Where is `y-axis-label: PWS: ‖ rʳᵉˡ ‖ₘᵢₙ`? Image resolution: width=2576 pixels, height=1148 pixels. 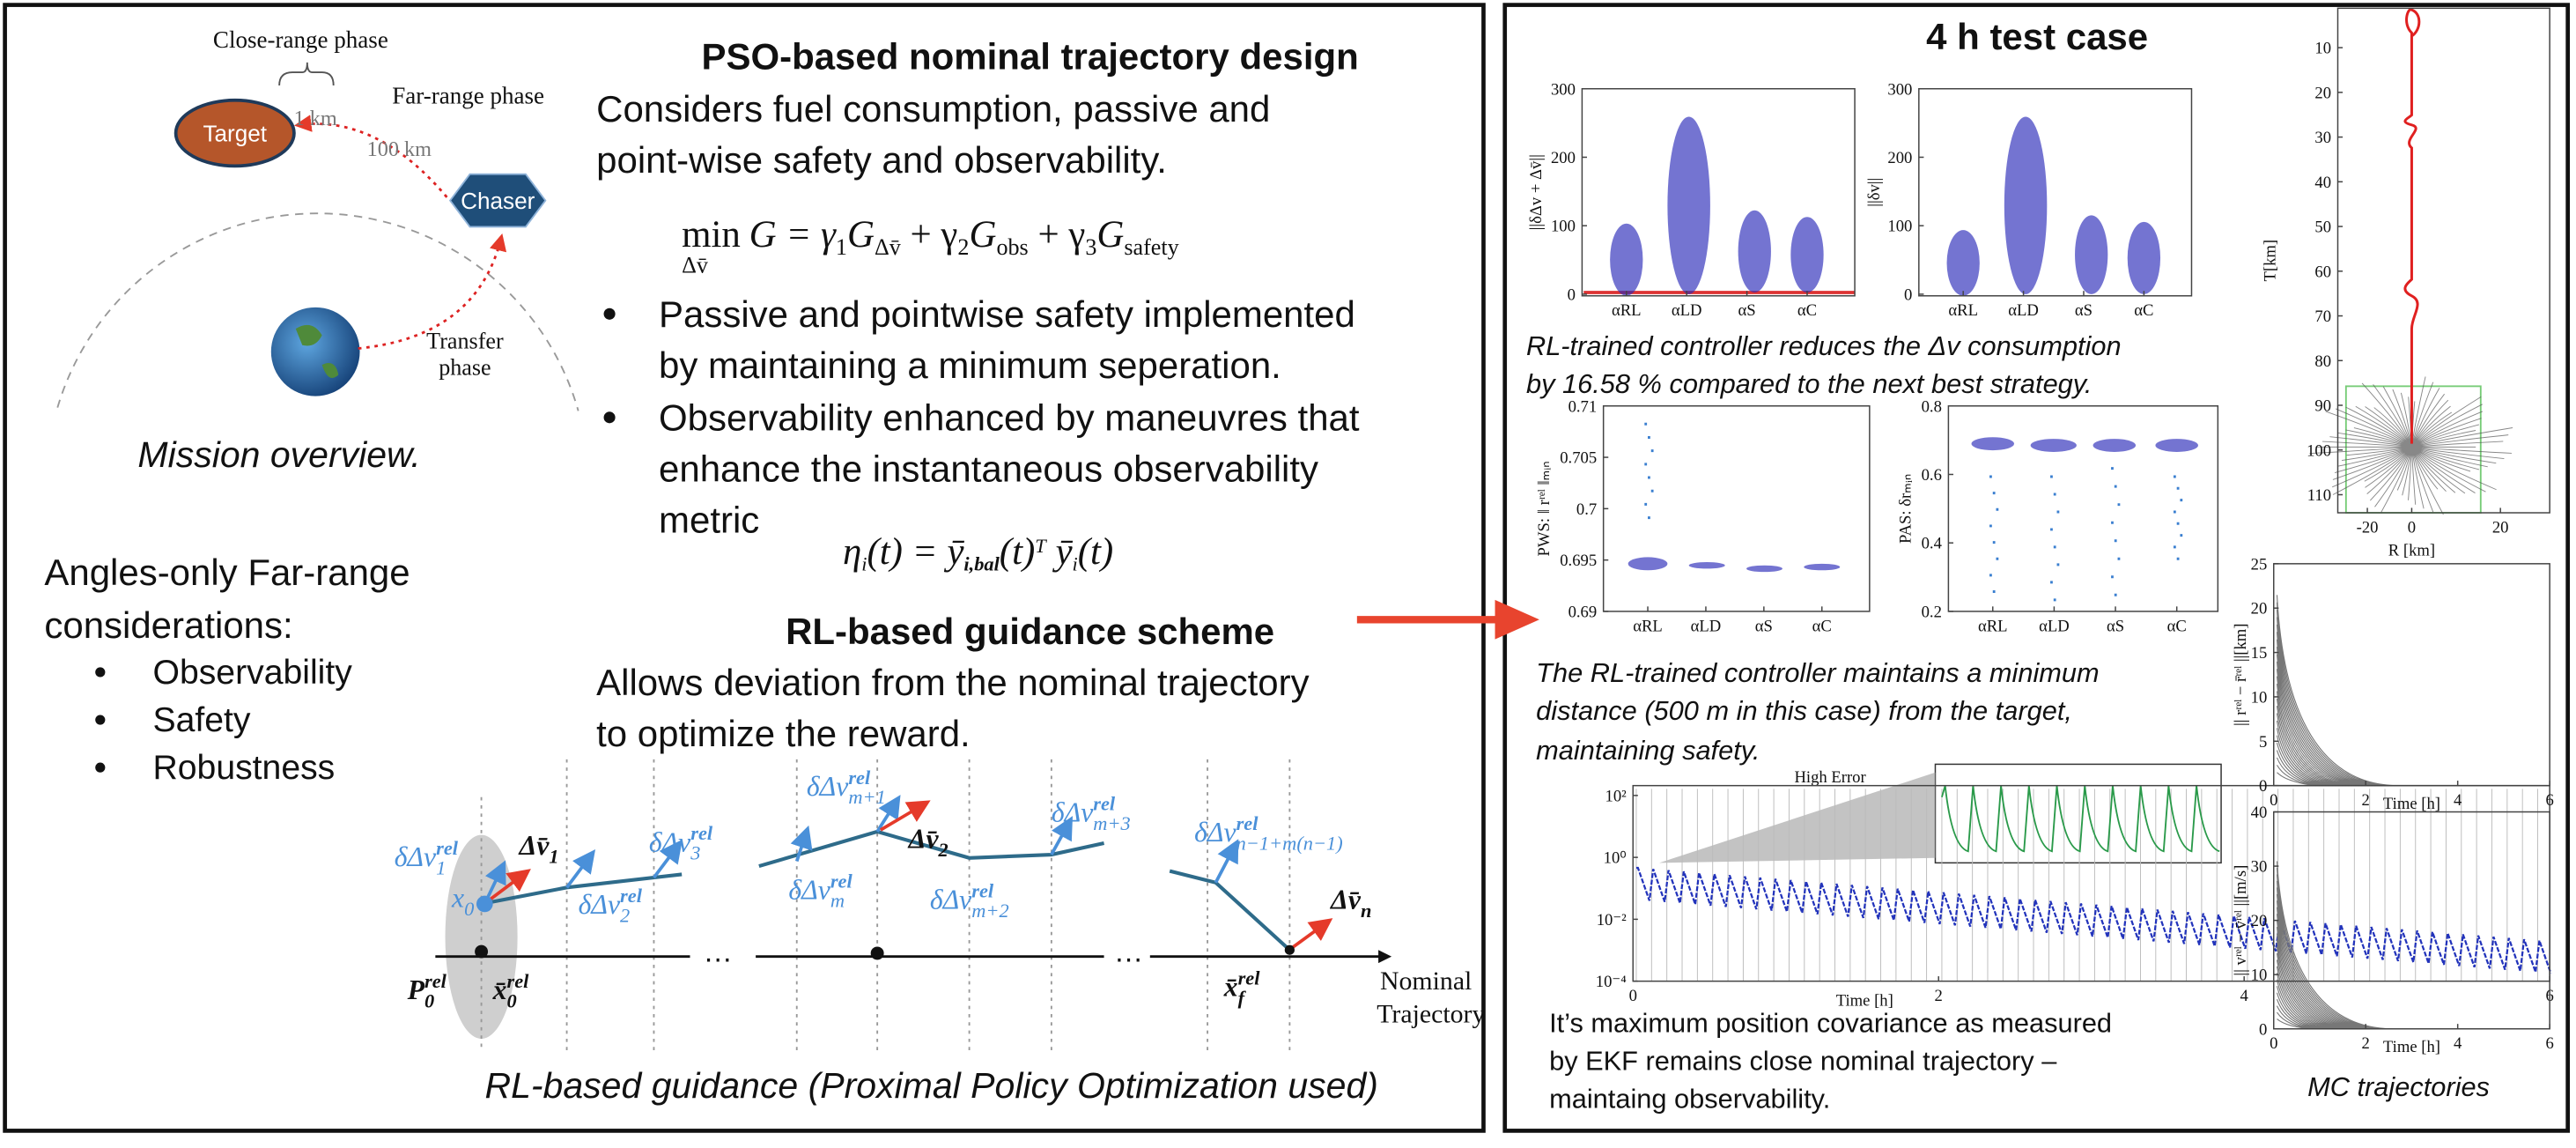
y-axis-label: PWS: ‖ rʳᵉˡ ‖ₘᵢₙ is located at coordinates (1544, 508).